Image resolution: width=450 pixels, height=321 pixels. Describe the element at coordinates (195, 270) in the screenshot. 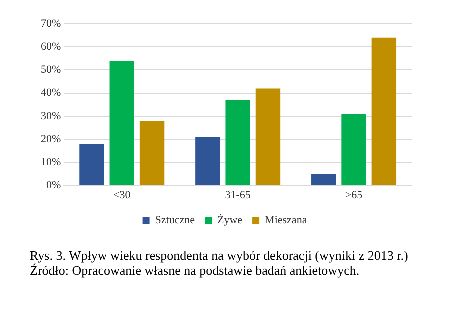

I see `text: Źródło: Opracowanie własne na podstawie badań ankietowych.` at that location.